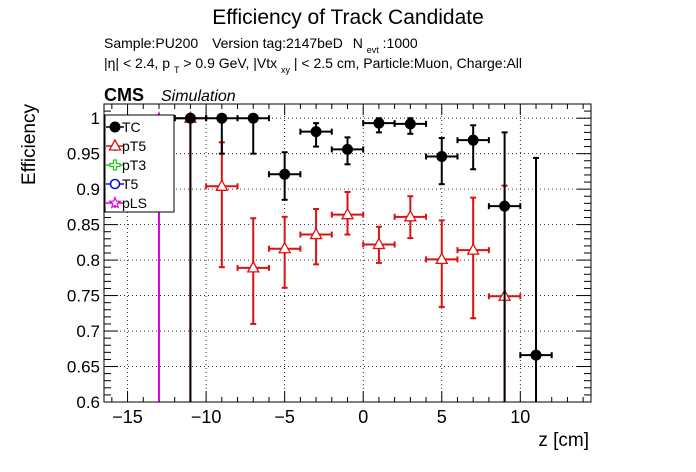 This screenshot has height=472, width=696. Describe the element at coordinates (83, 225) in the screenshot. I see `y-tick-label: 0.85` at that location.